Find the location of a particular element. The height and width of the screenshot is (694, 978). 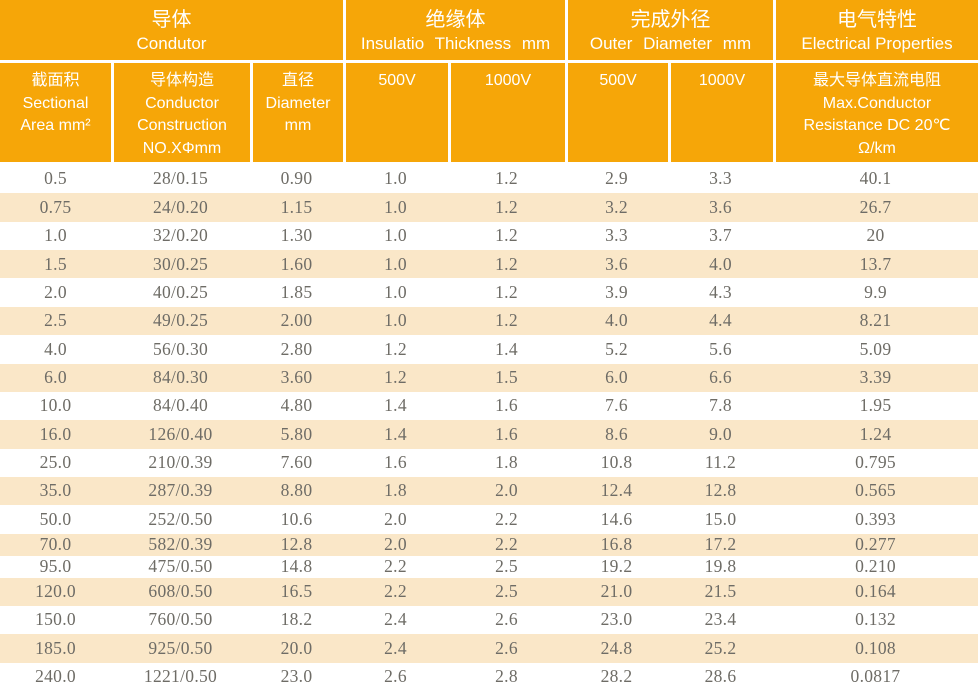

column-header-outer-1000v: 1000V is located at coordinates (720, 112).